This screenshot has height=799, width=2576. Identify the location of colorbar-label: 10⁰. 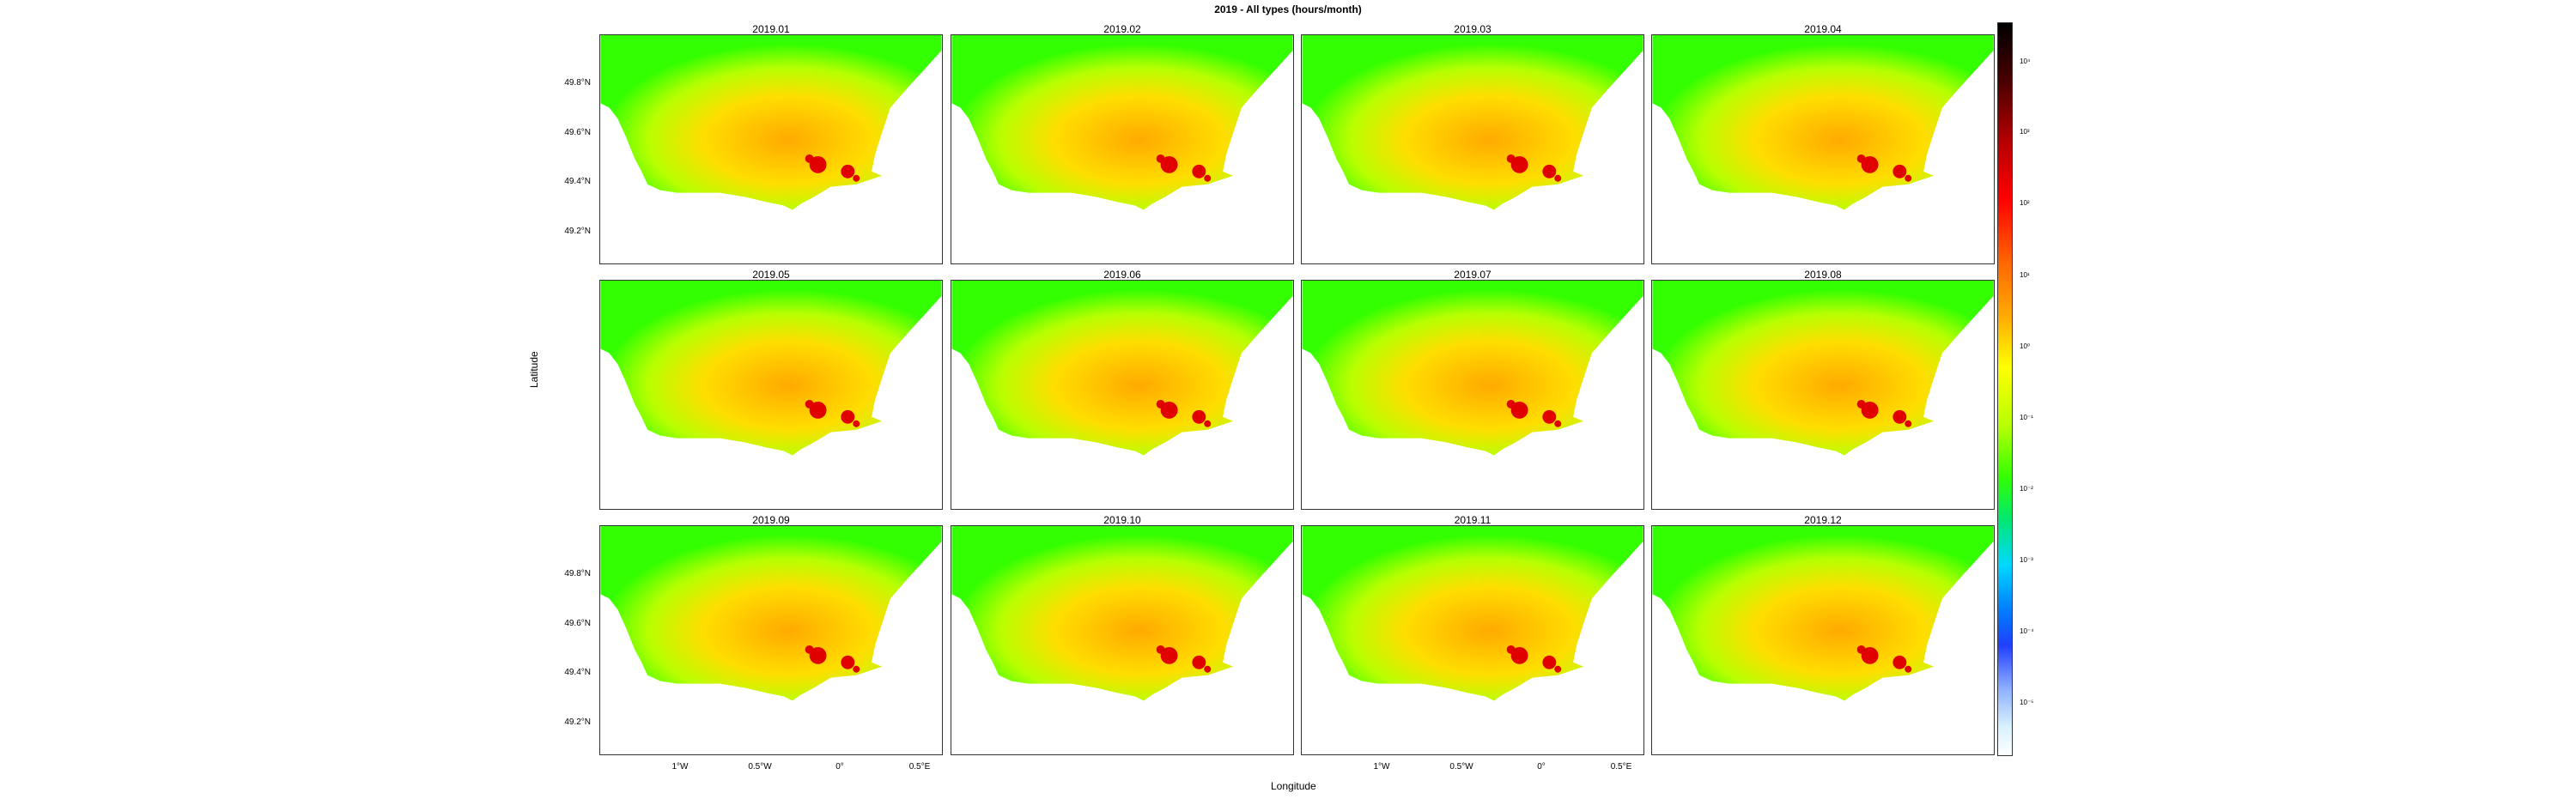
(2026, 346).